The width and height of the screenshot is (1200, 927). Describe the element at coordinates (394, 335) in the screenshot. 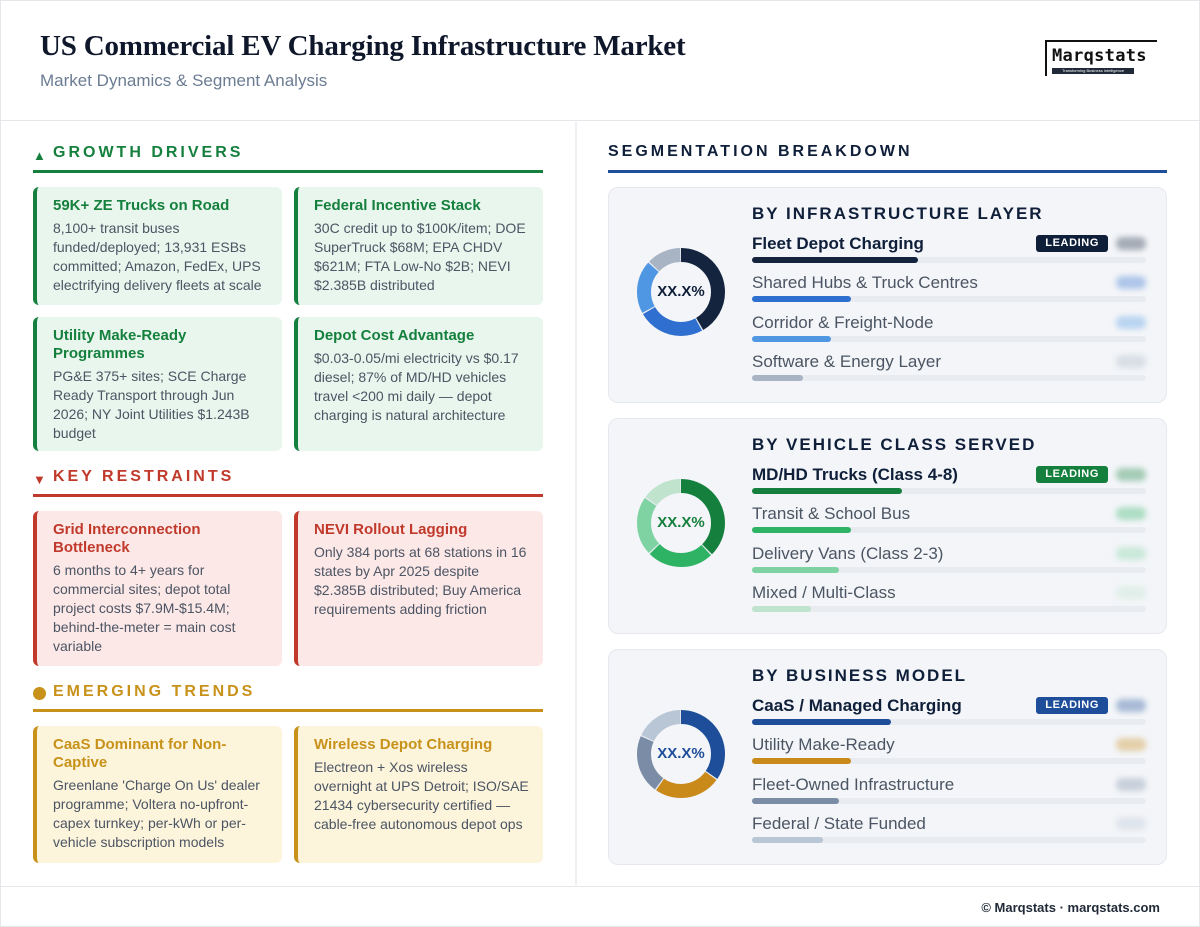

I see `card-title: Depot Cost Advantage` at that location.